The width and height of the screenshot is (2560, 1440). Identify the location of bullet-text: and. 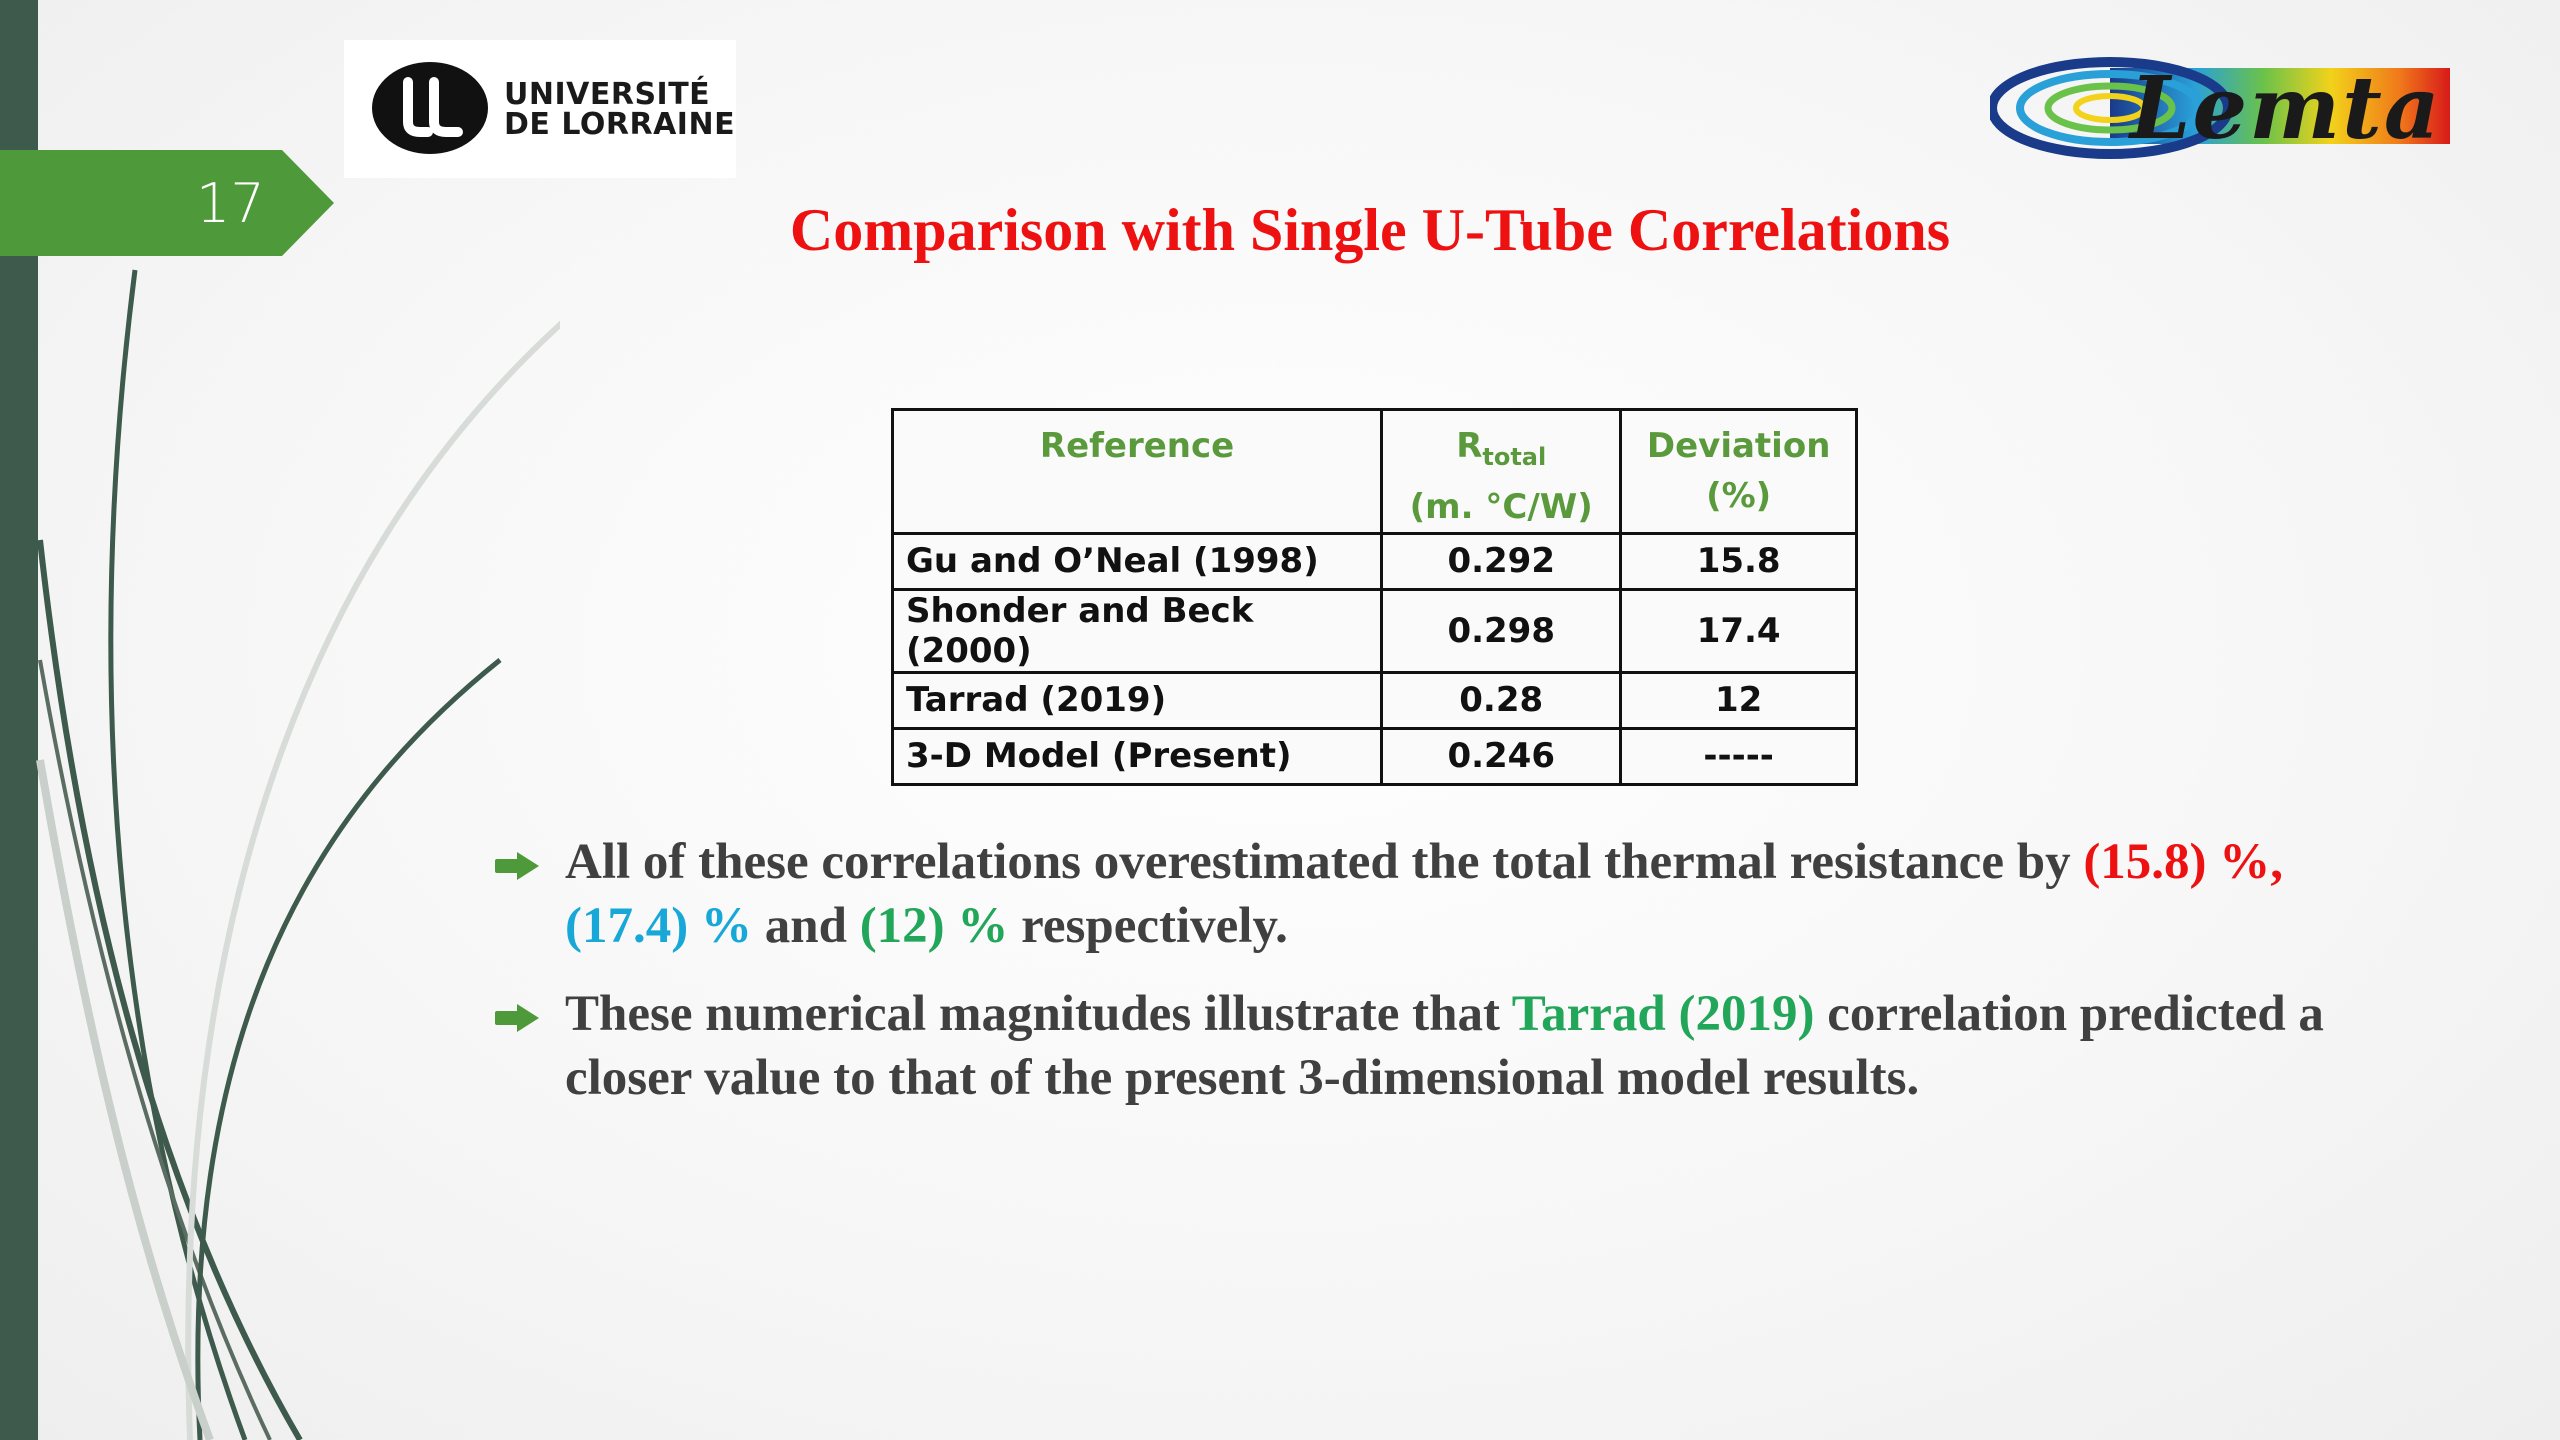
(805, 926).